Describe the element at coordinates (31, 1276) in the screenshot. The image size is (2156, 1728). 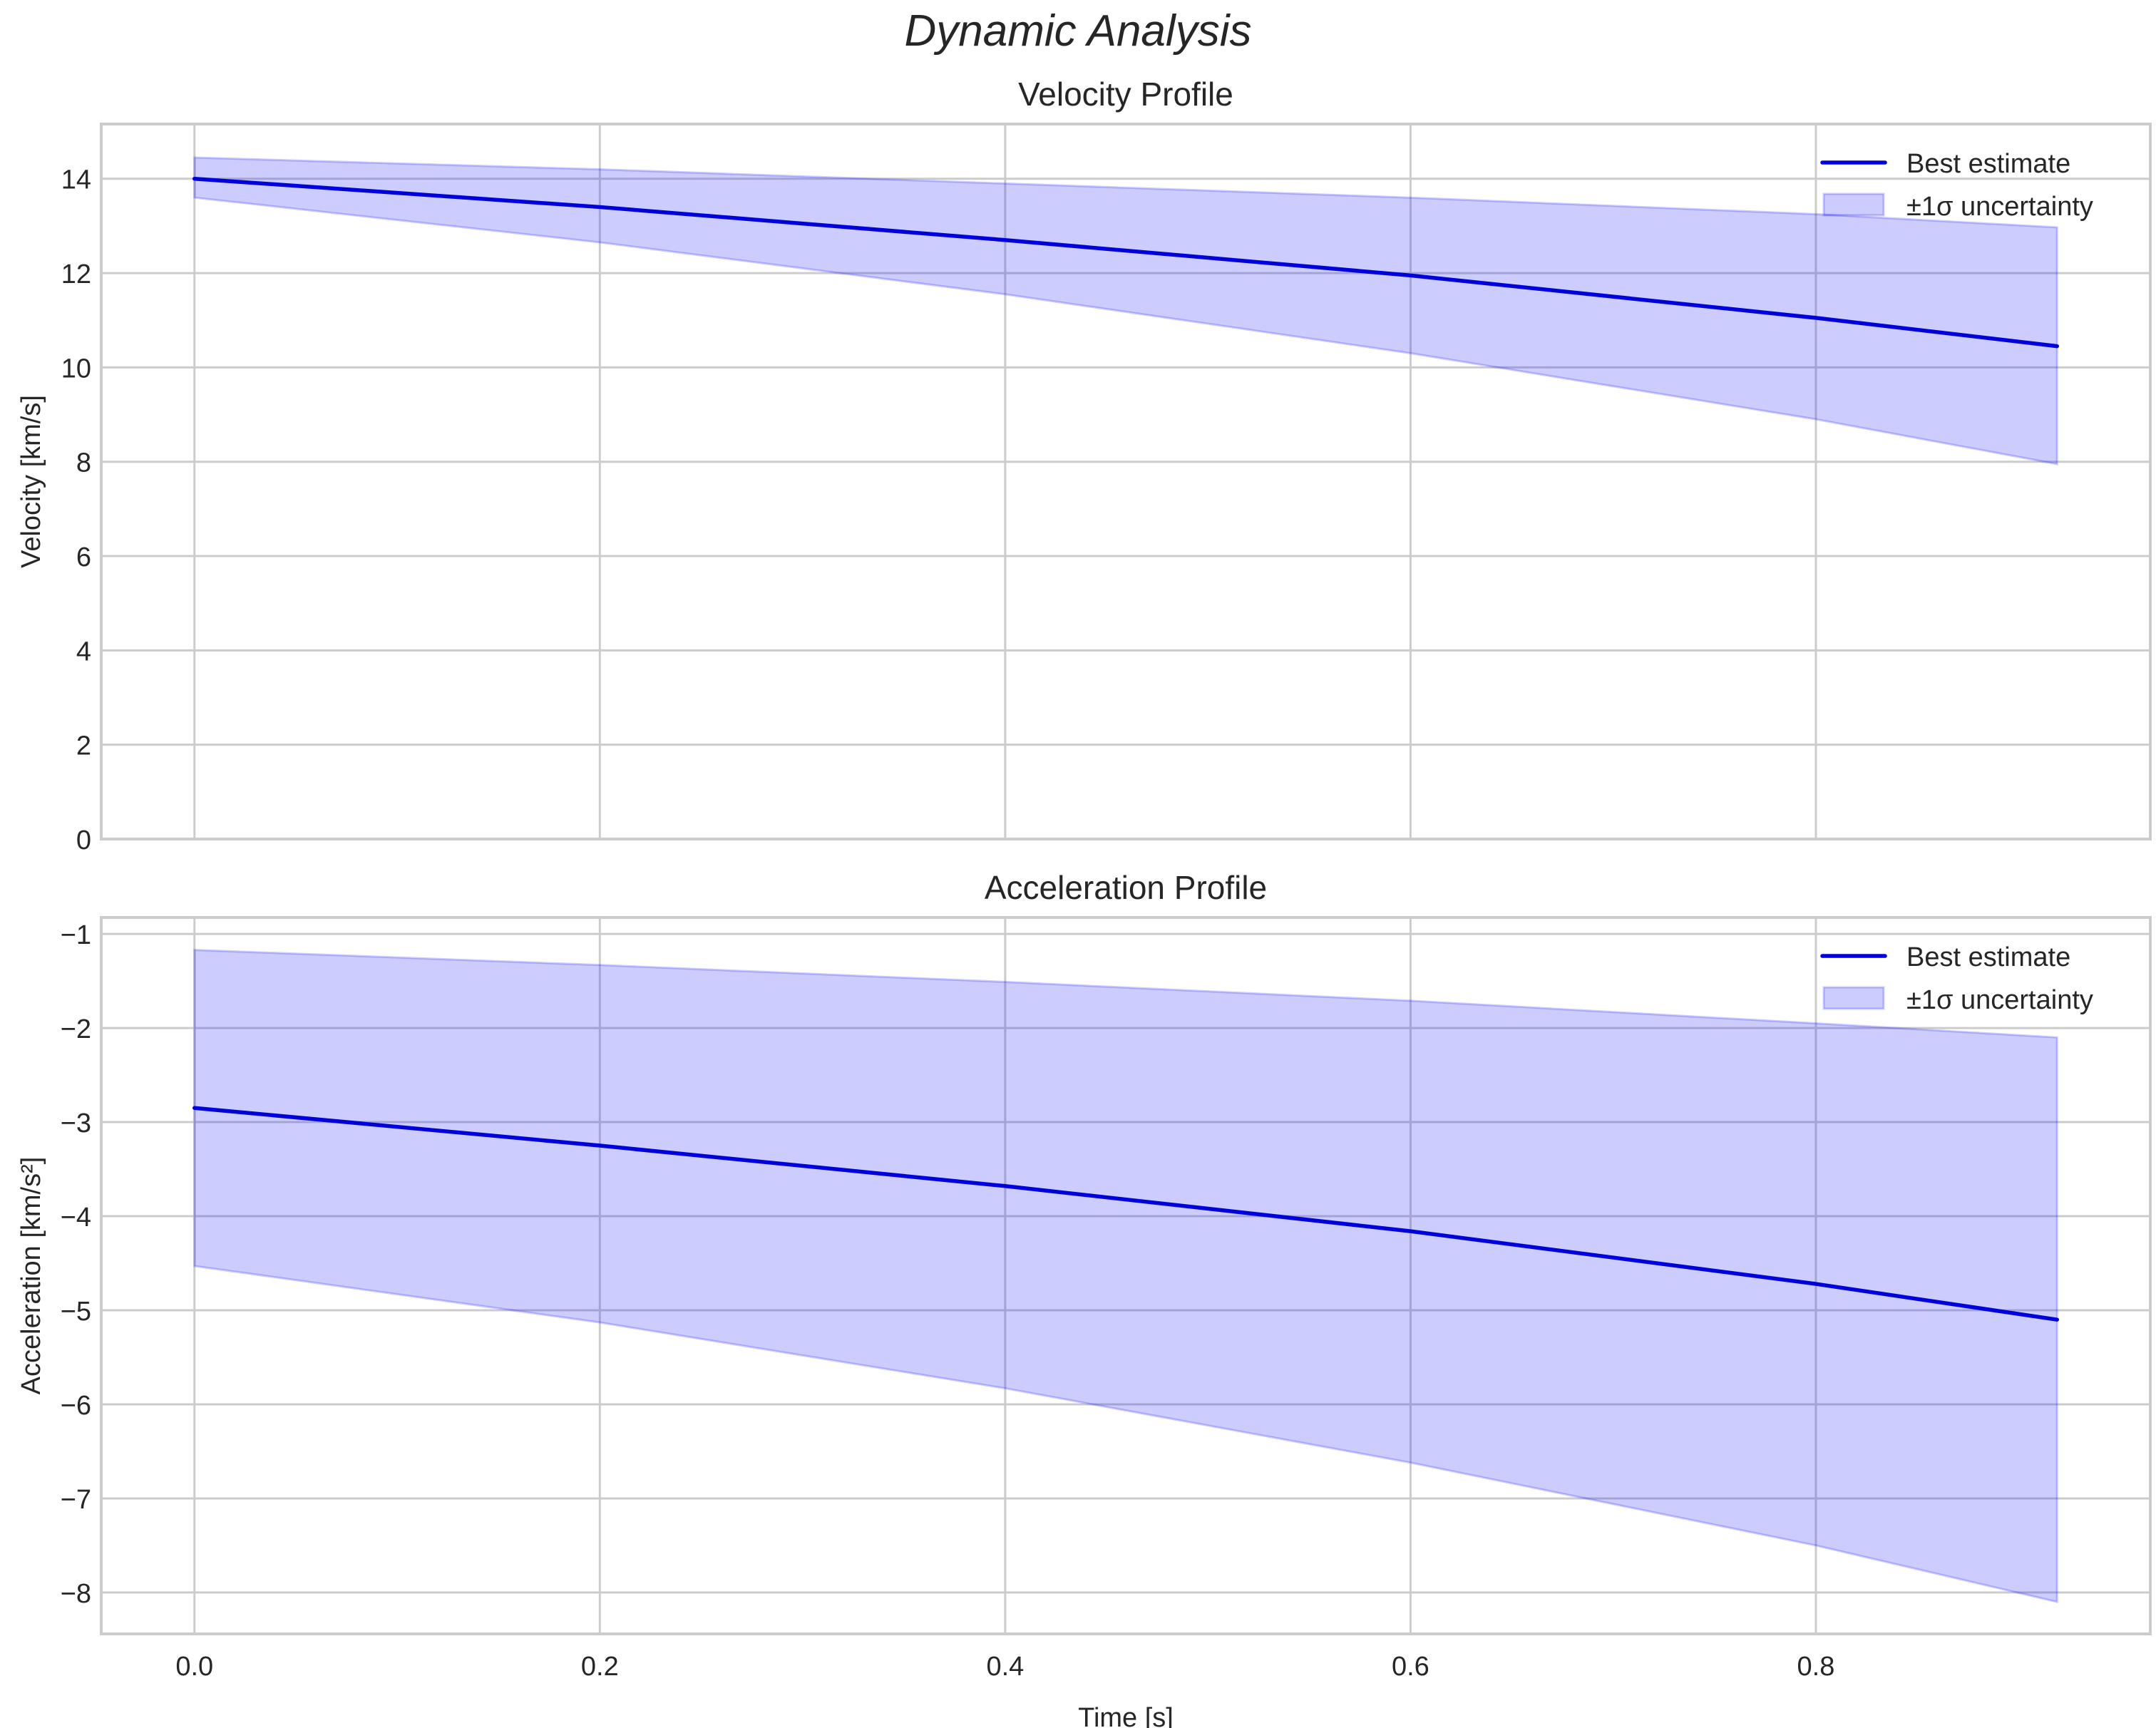
I see `y-axis-label: Acceleration [km/s²]` at that location.